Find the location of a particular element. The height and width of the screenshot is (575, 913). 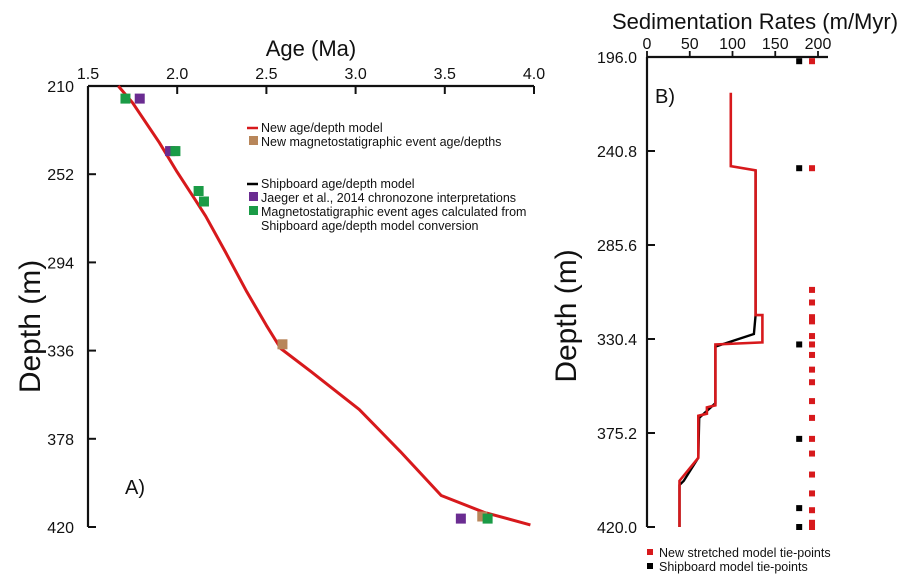

x-tick-label: 3.0 is located at coordinates (355, 74).